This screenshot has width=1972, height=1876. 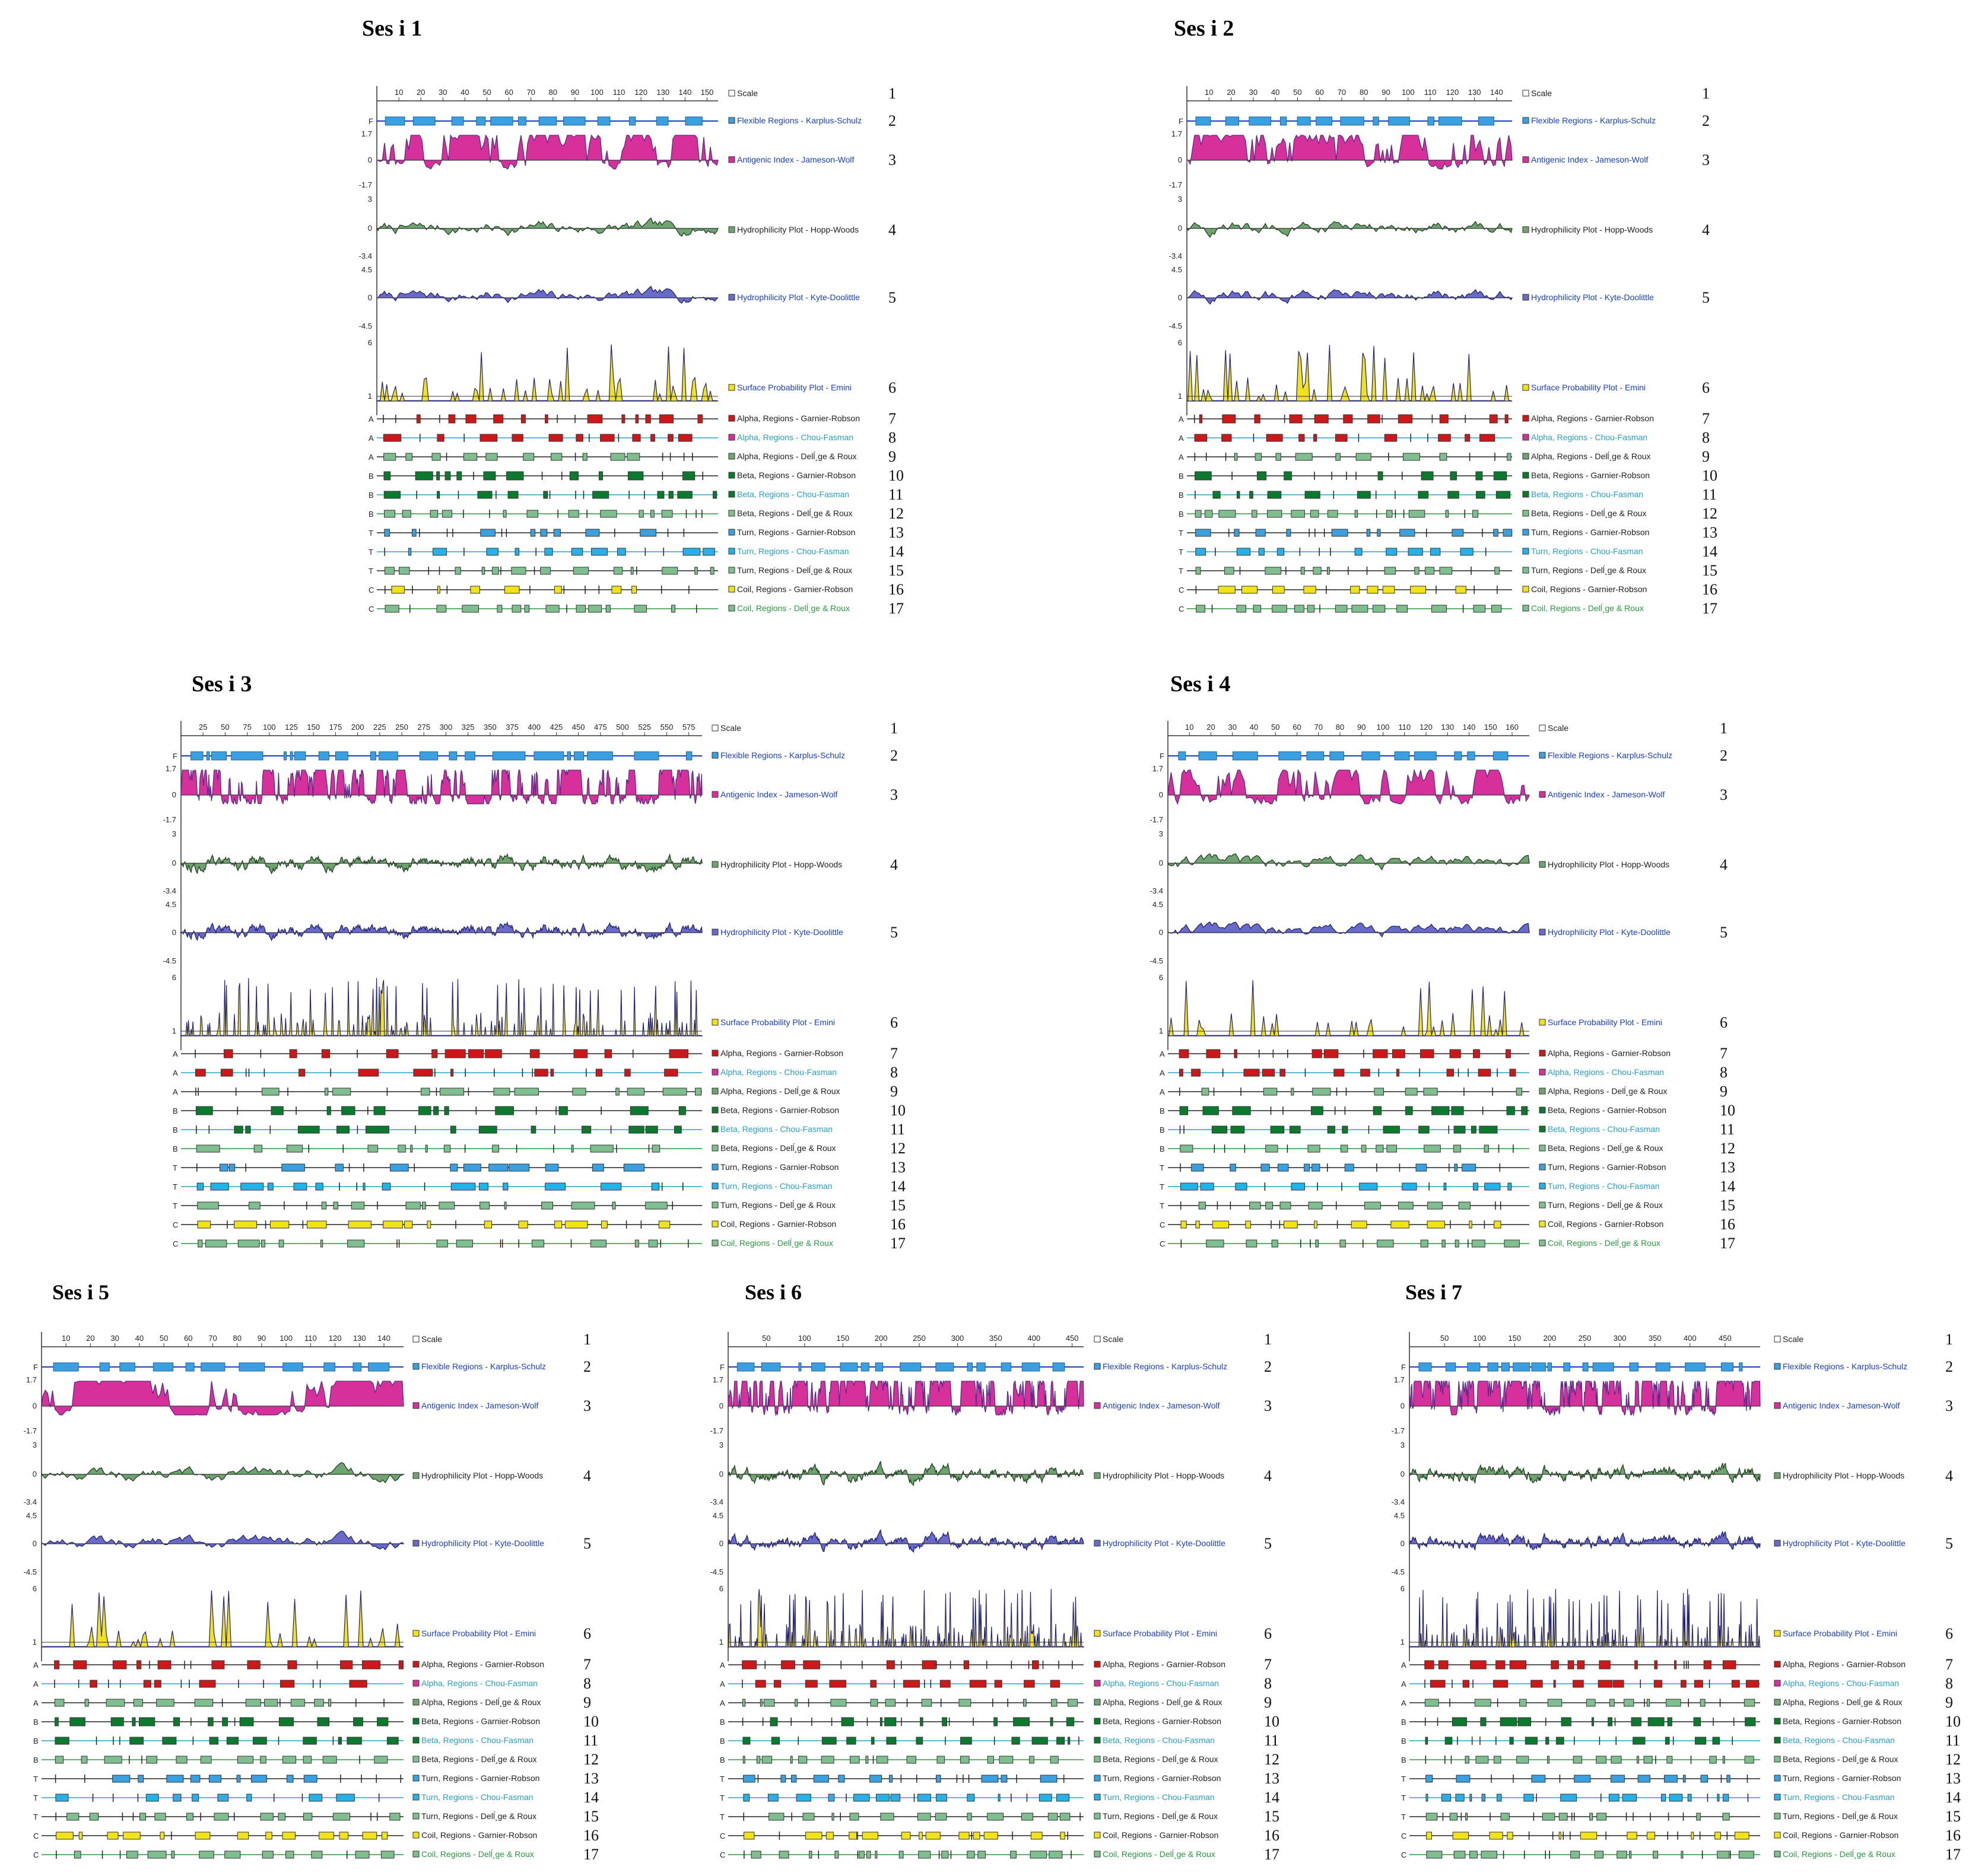 What do you see at coordinates (1709, 494) in the screenshot?
I see `row-number: 11` at bounding box center [1709, 494].